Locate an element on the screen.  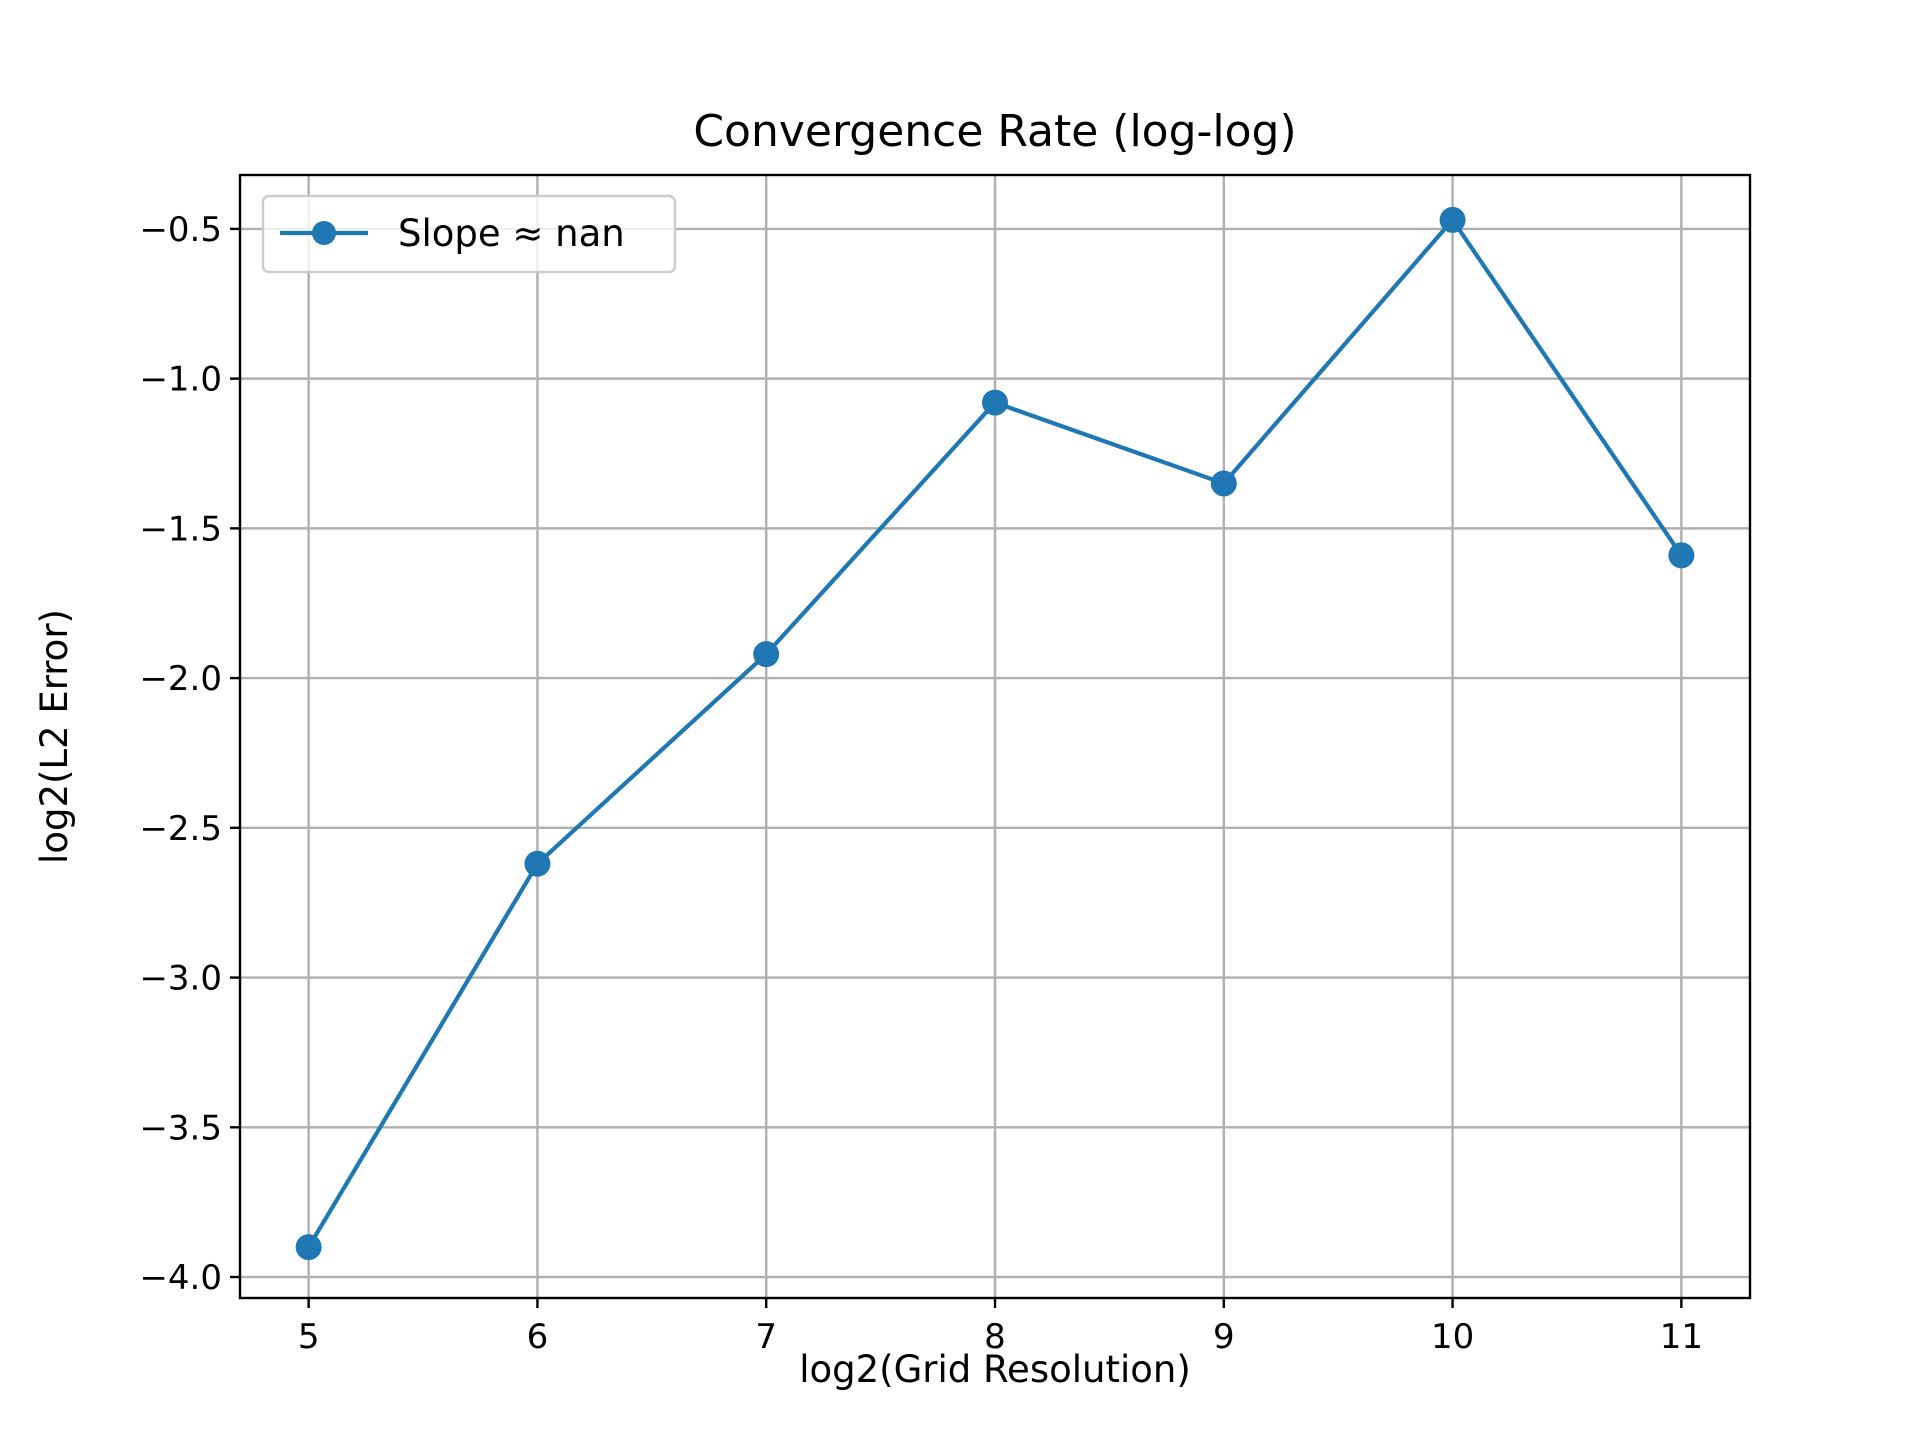
chart-title: Convergence Rate (log-log) is located at coordinates (994, 131).